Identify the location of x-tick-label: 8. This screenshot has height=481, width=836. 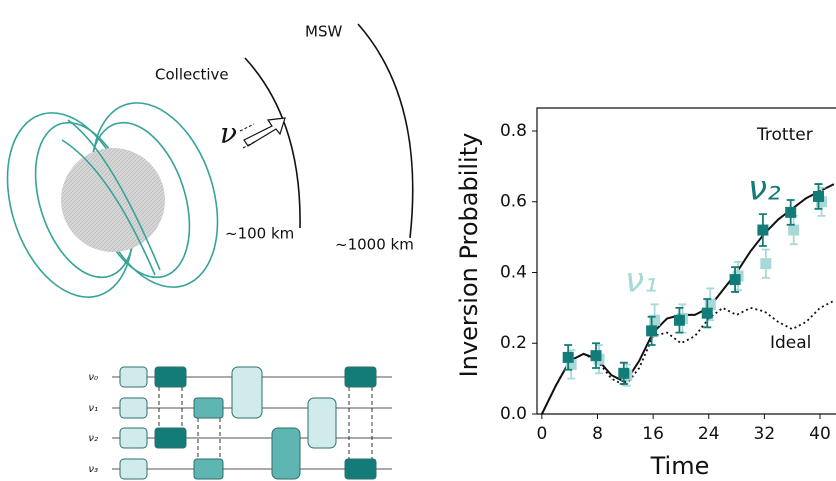
(597, 434).